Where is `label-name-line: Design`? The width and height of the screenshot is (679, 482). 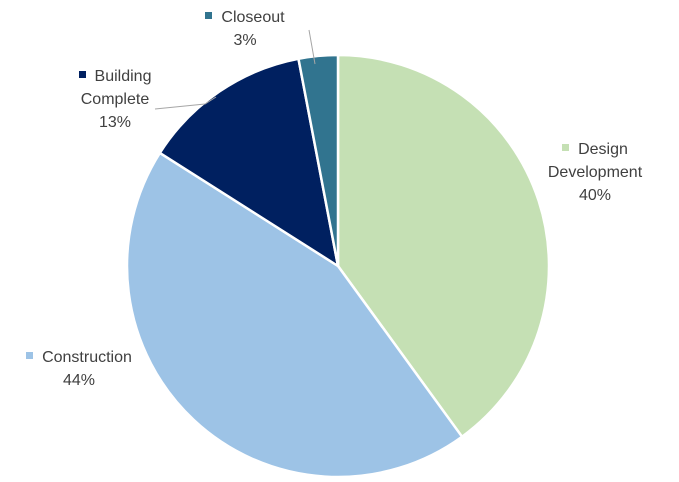
label-name-line: Design is located at coordinates (595, 149).